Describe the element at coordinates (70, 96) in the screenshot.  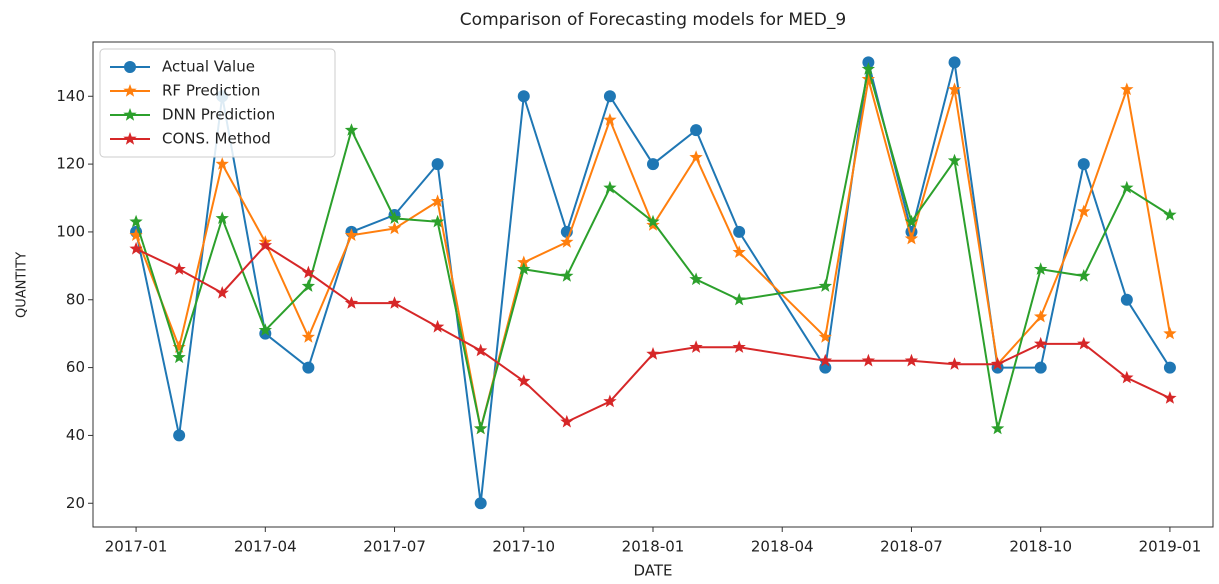
I see `y-tick-label: 140` at that location.